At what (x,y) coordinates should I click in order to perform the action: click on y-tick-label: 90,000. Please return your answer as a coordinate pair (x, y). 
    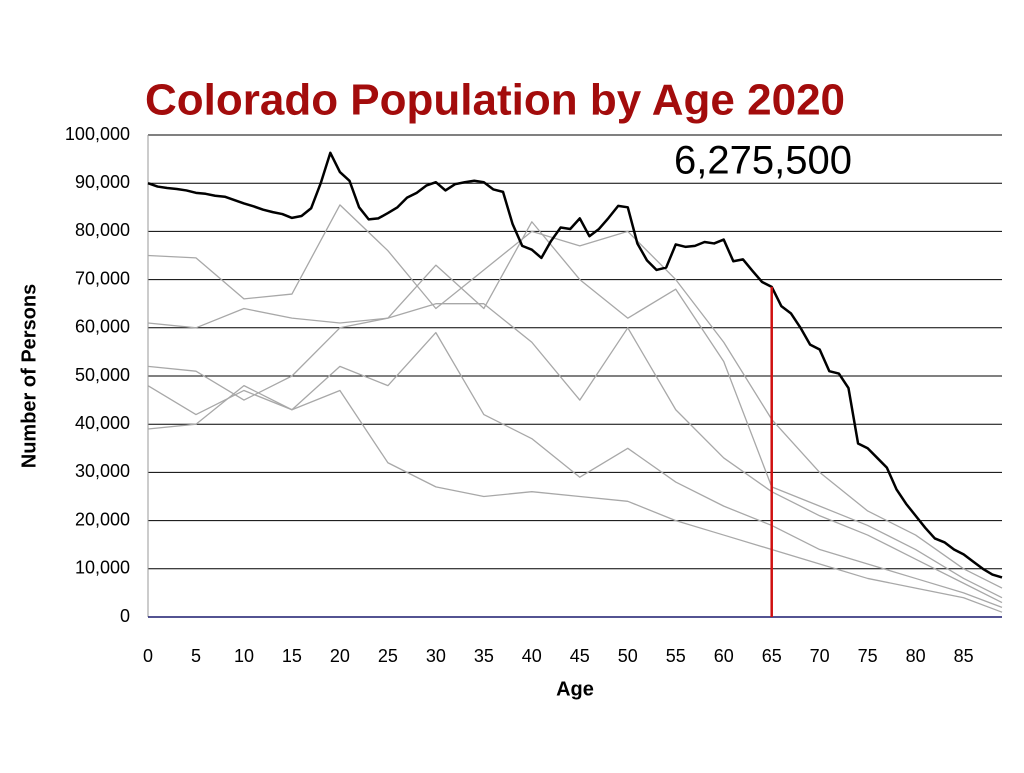
    Looking at the image, I should click on (102, 182).